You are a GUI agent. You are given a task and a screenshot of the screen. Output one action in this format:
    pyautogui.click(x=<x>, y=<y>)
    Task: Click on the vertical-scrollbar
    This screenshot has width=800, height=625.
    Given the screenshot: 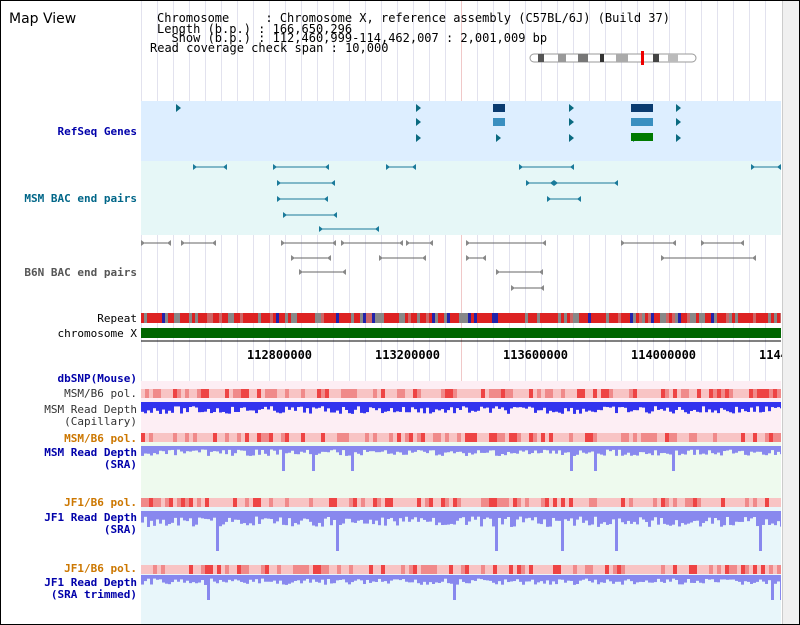 What is the action you would take?
    pyautogui.click(x=790, y=312)
    